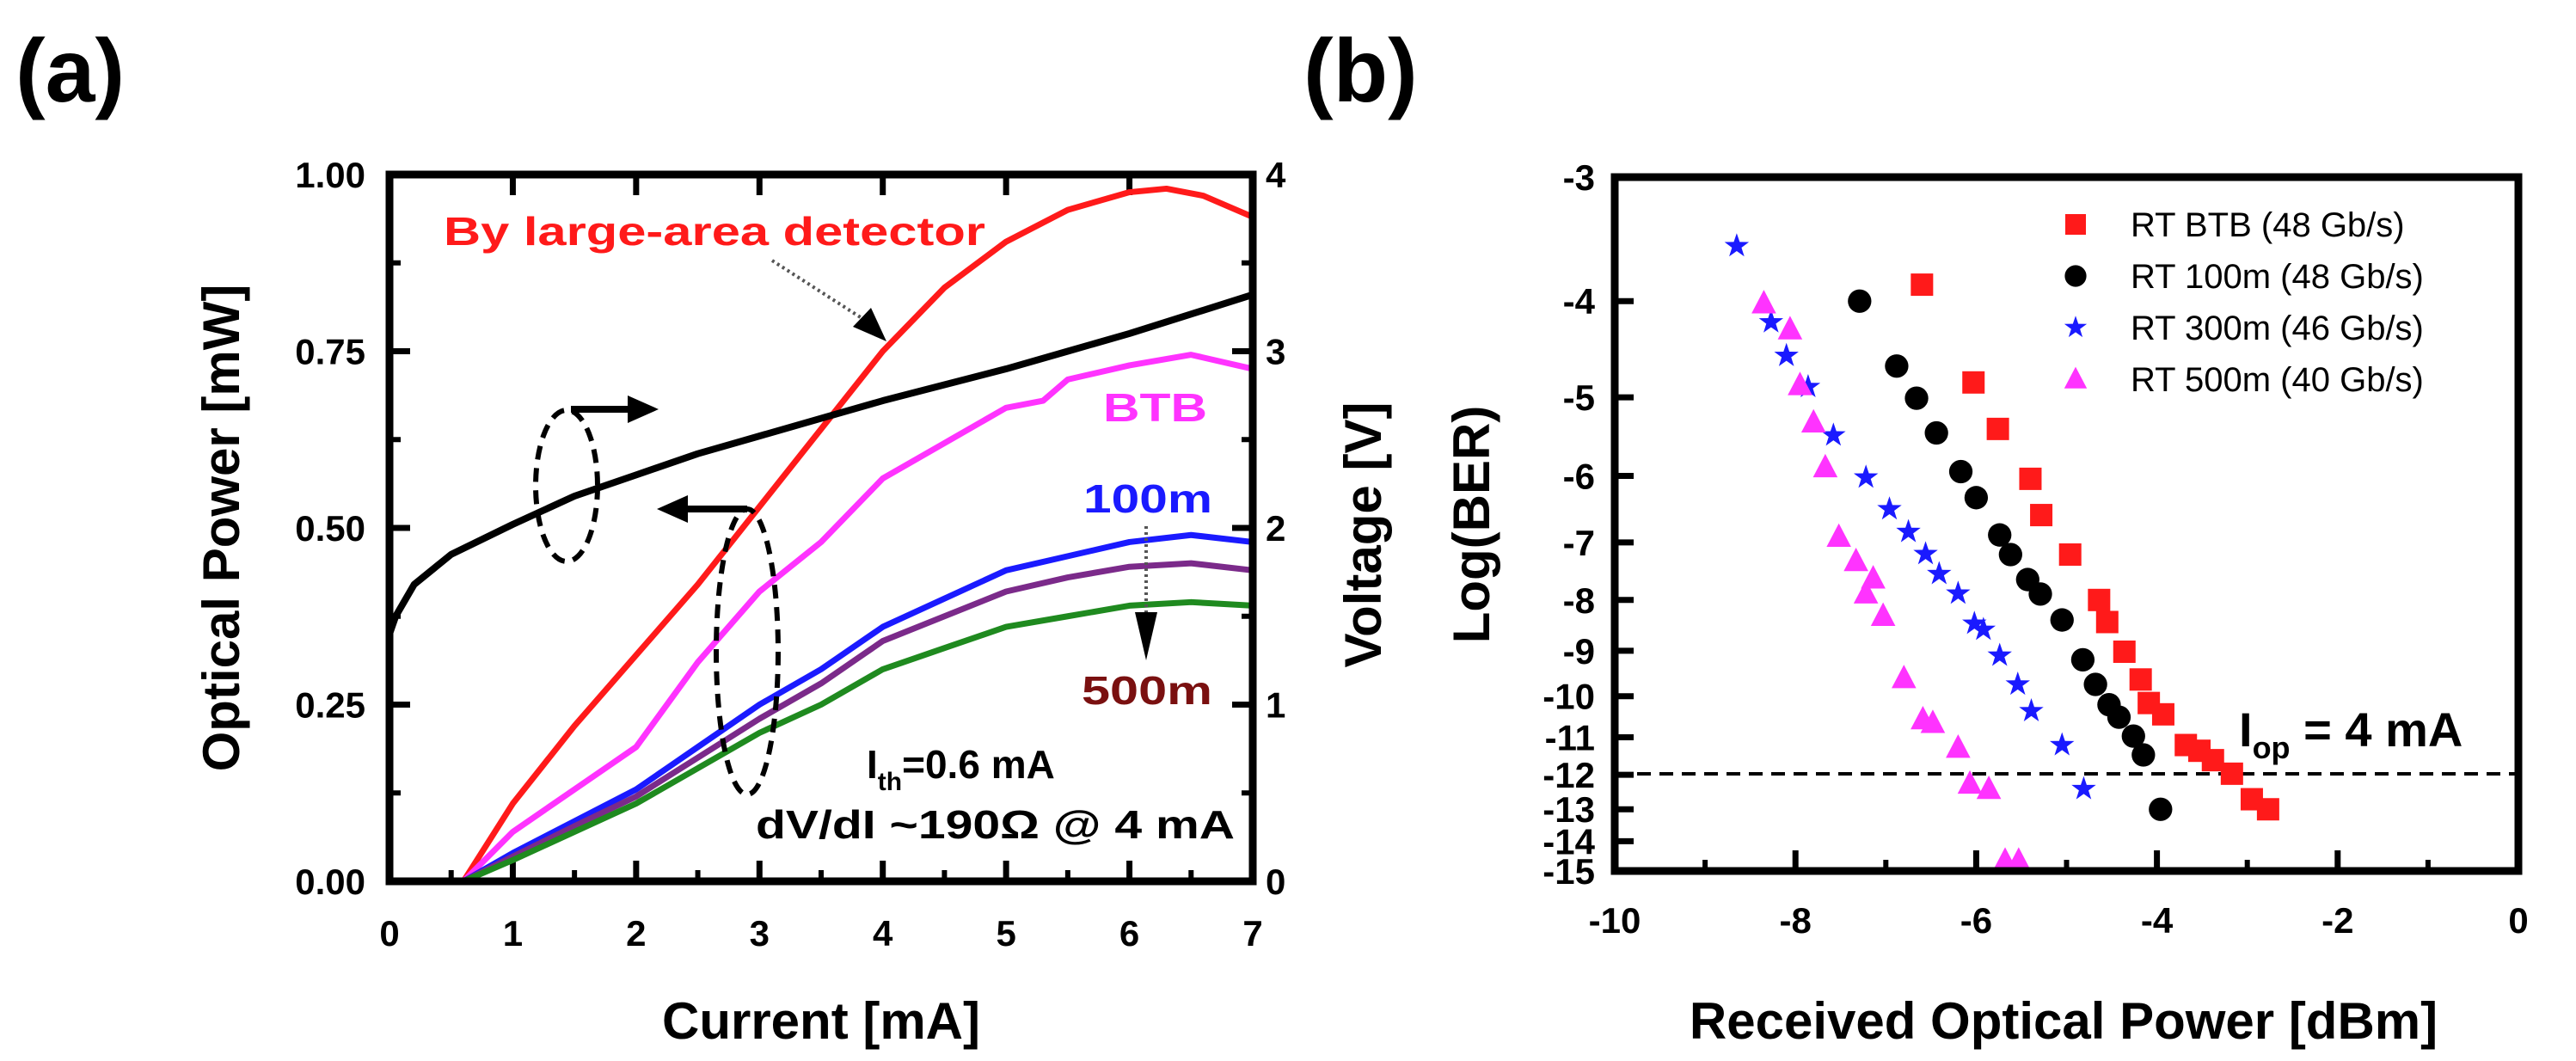  I want to click on y-tick-label-a: 1.00, so click(330, 175).